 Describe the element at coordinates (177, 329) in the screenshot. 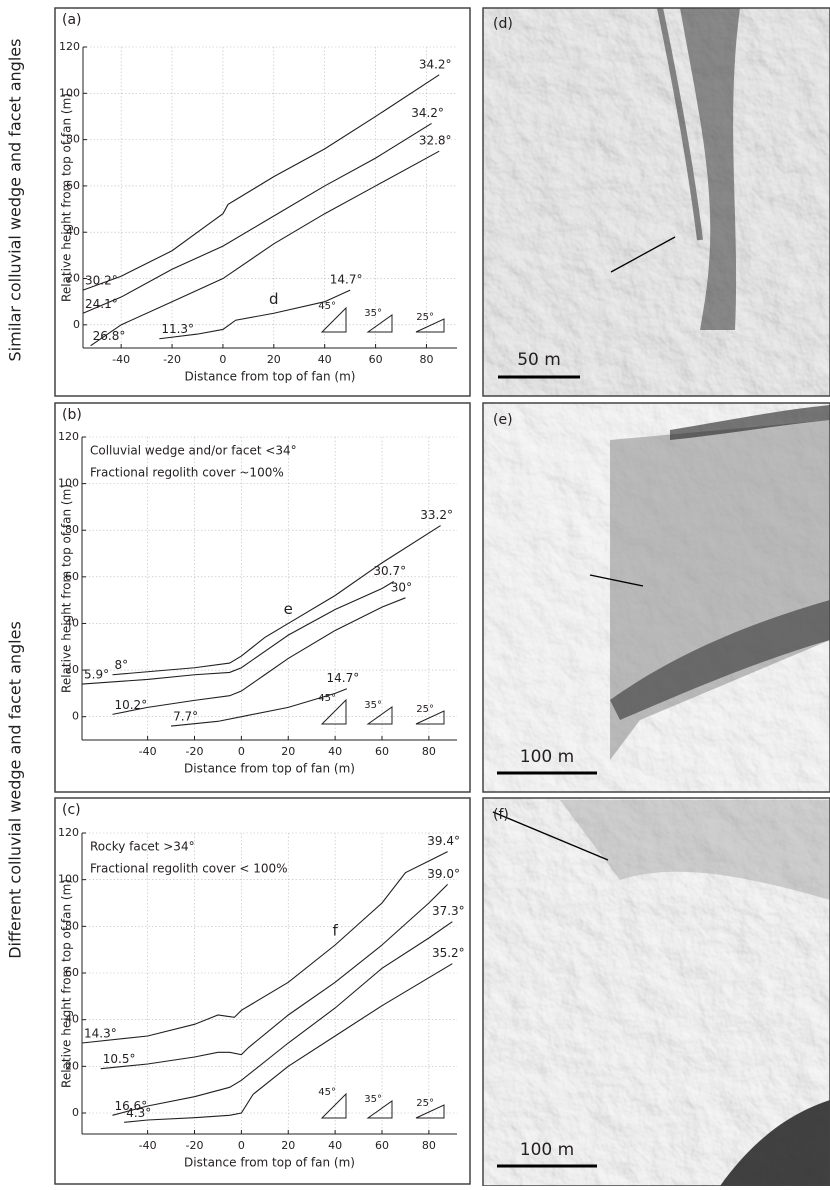

I see `start-label: 11.3°` at that location.